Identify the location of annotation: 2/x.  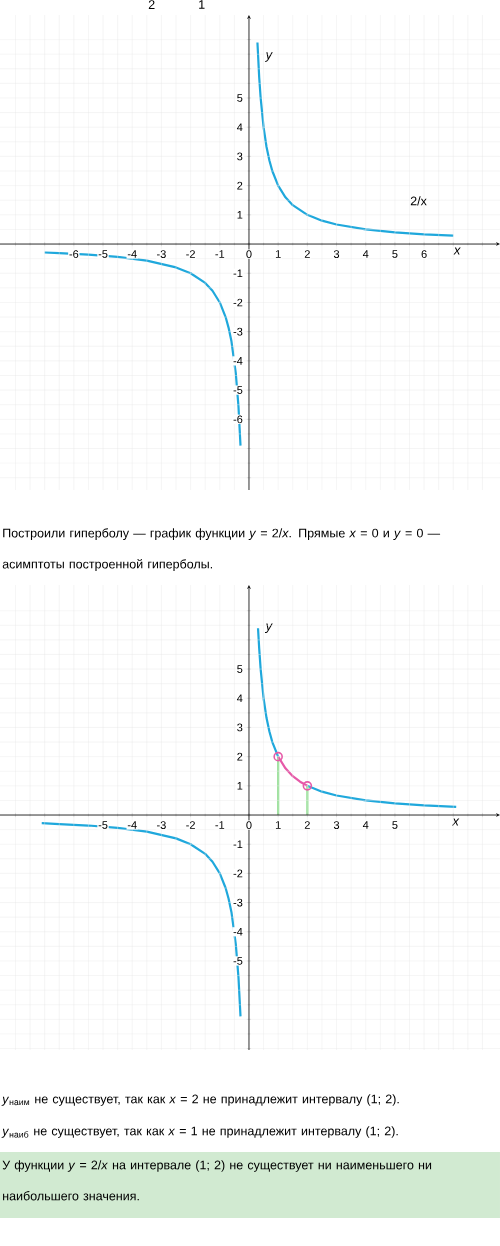
(418, 201).